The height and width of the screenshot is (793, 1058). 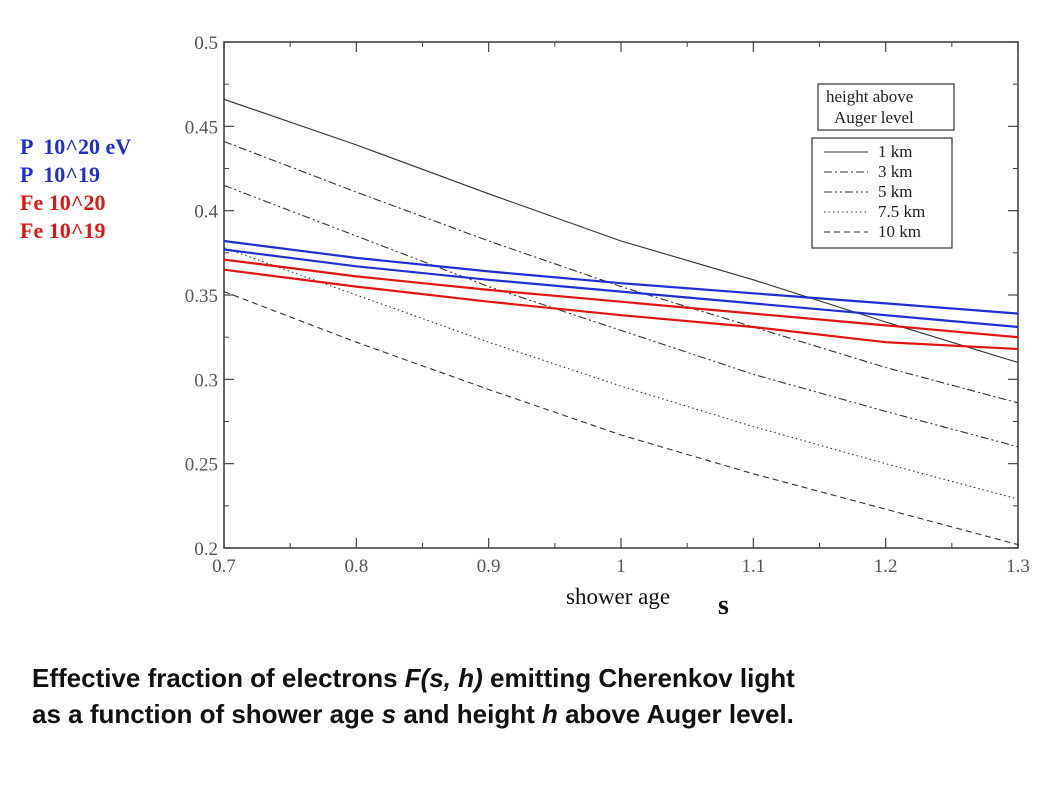 I want to click on legend-label: 1 km, so click(x=895, y=151).